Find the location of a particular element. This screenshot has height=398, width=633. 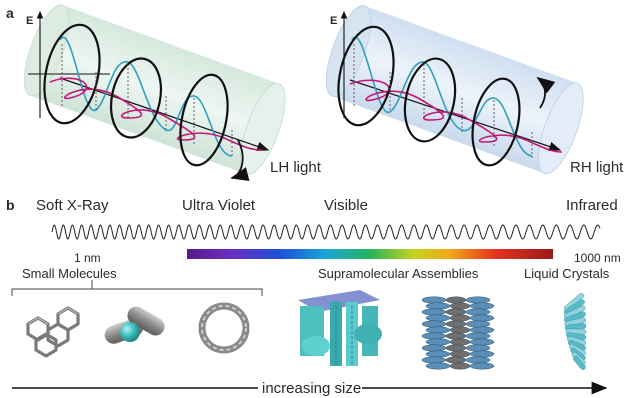

region-ultra-violet: Ultra Violet is located at coordinates (219, 205).